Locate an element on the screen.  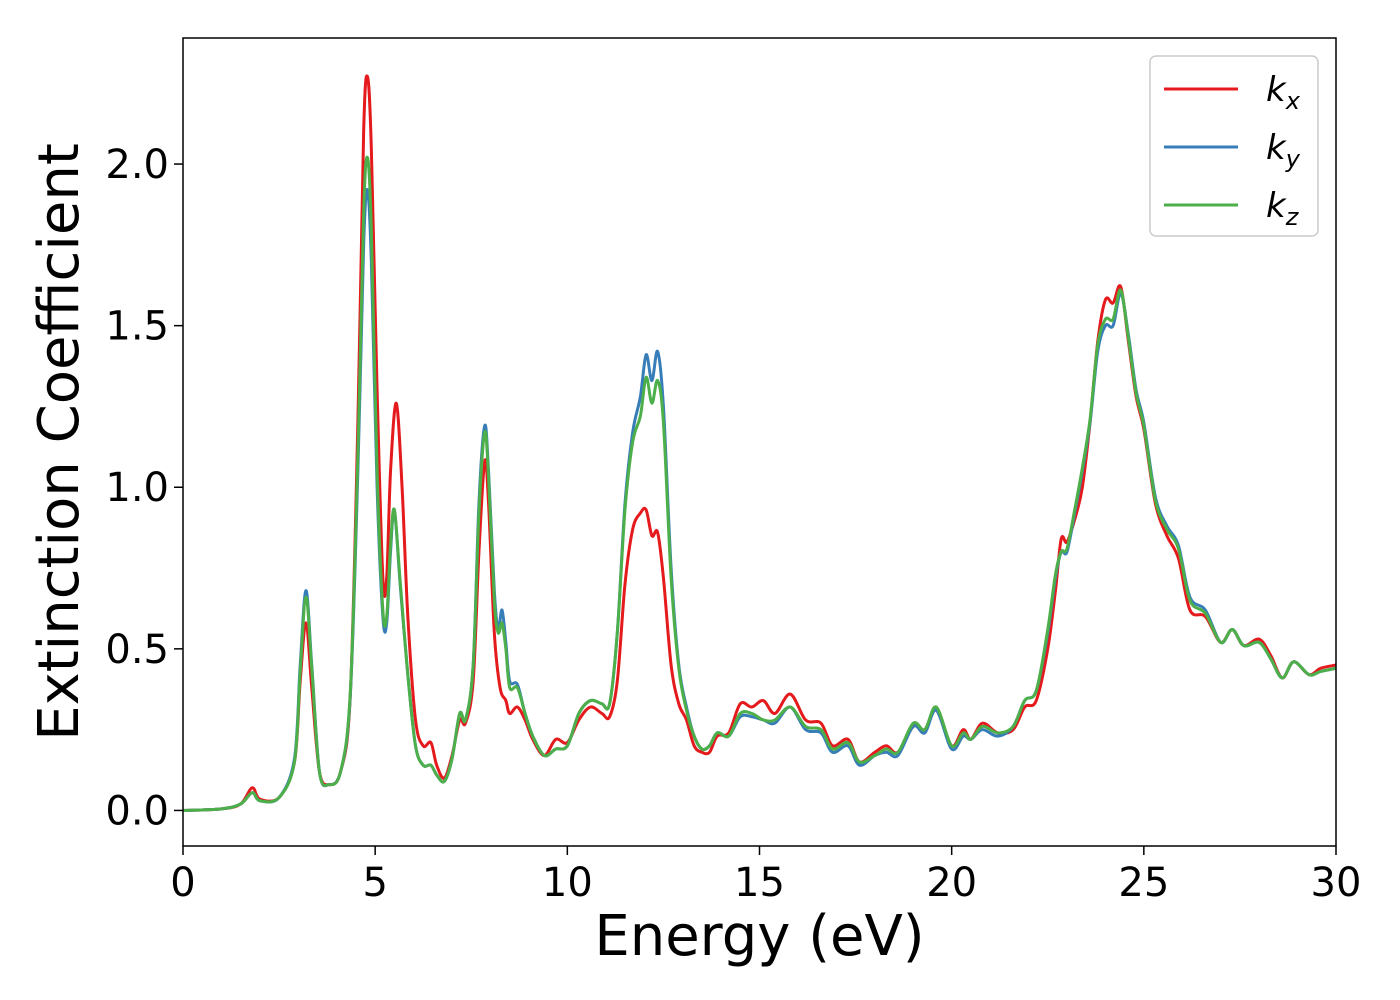
x-tick-label: 15 is located at coordinates (759, 883).